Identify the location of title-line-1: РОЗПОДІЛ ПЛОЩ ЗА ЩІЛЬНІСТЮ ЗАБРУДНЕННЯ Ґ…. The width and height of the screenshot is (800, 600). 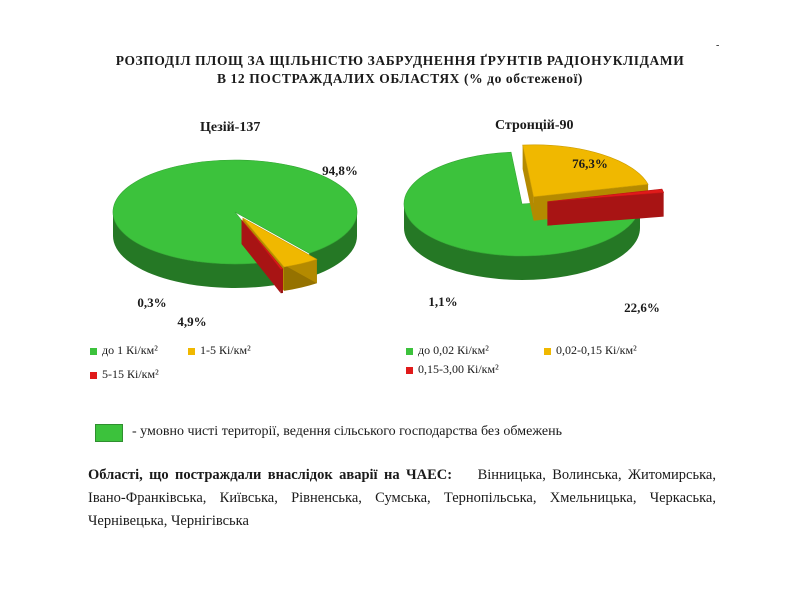
(400, 60).